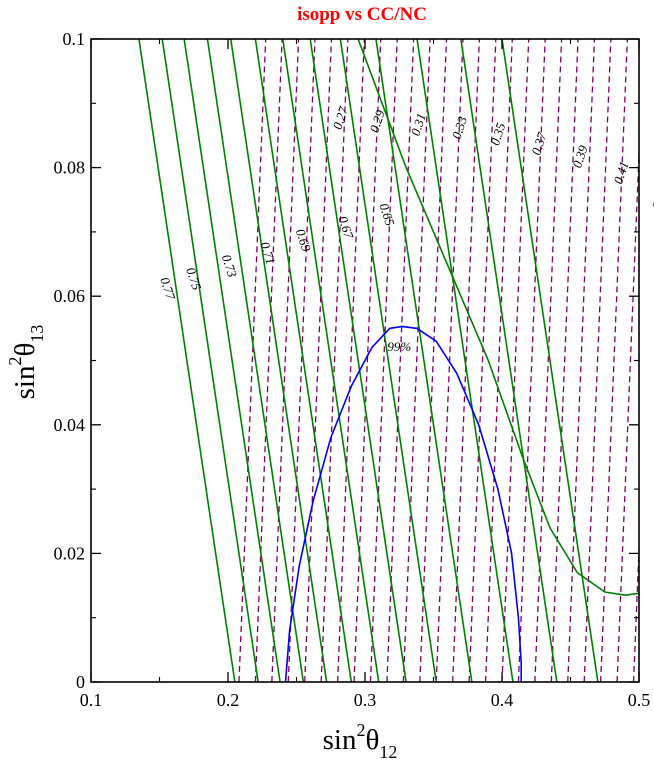 This screenshot has width=654, height=763. Describe the element at coordinates (362, 14) in the screenshot. I see `chart-title: isopp vs CC/NC` at that location.